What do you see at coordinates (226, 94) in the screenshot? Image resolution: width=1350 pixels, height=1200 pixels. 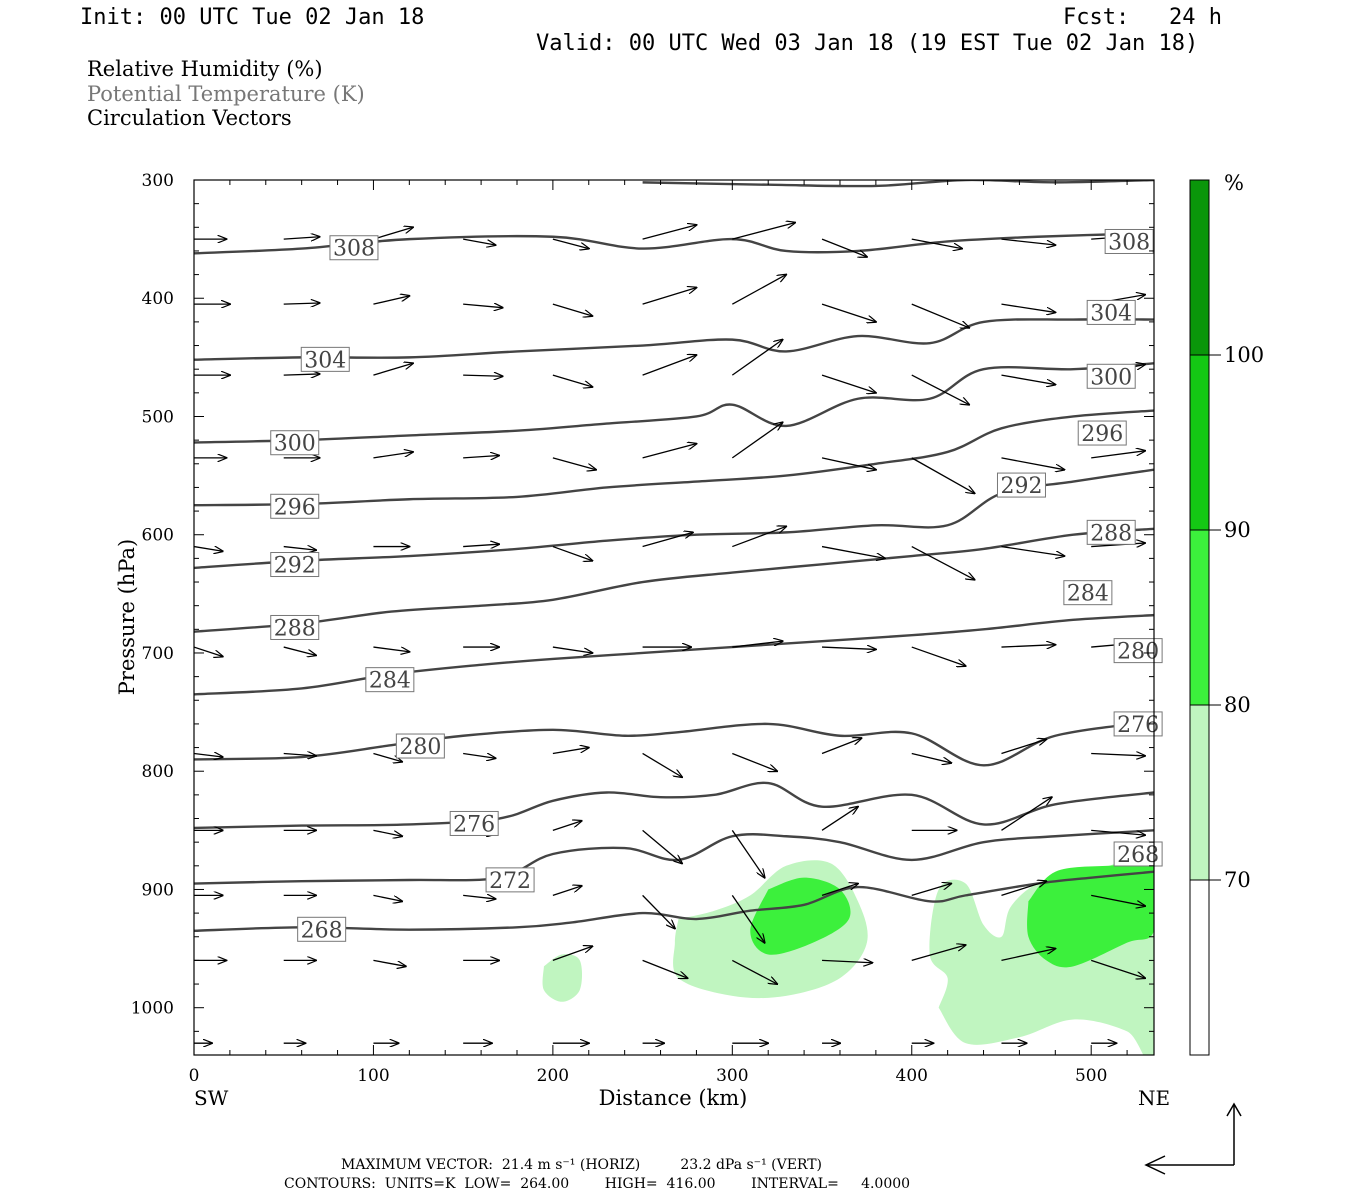 I see `legend-theta: Potential Temperature (K)` at bounding box center [226, 94].